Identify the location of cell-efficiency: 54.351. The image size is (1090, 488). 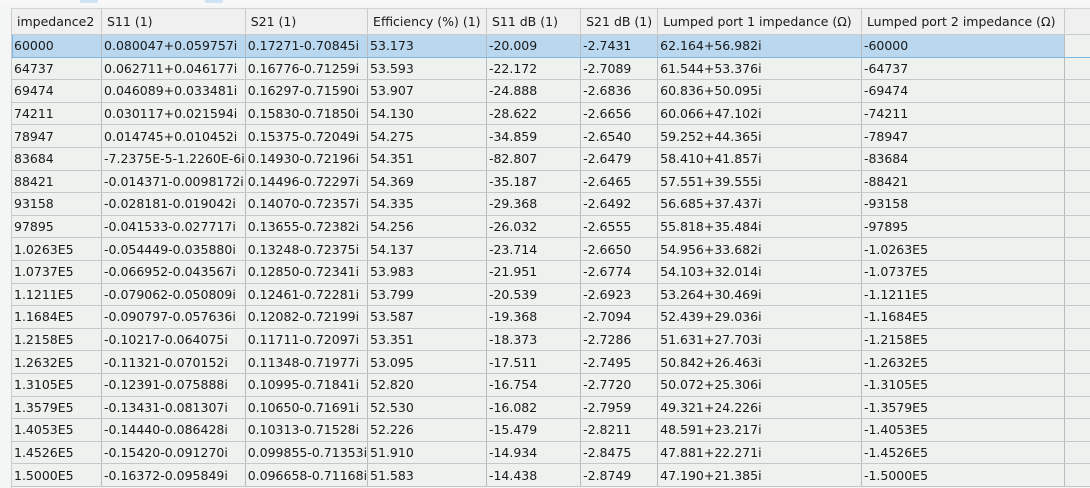
(427, 159).